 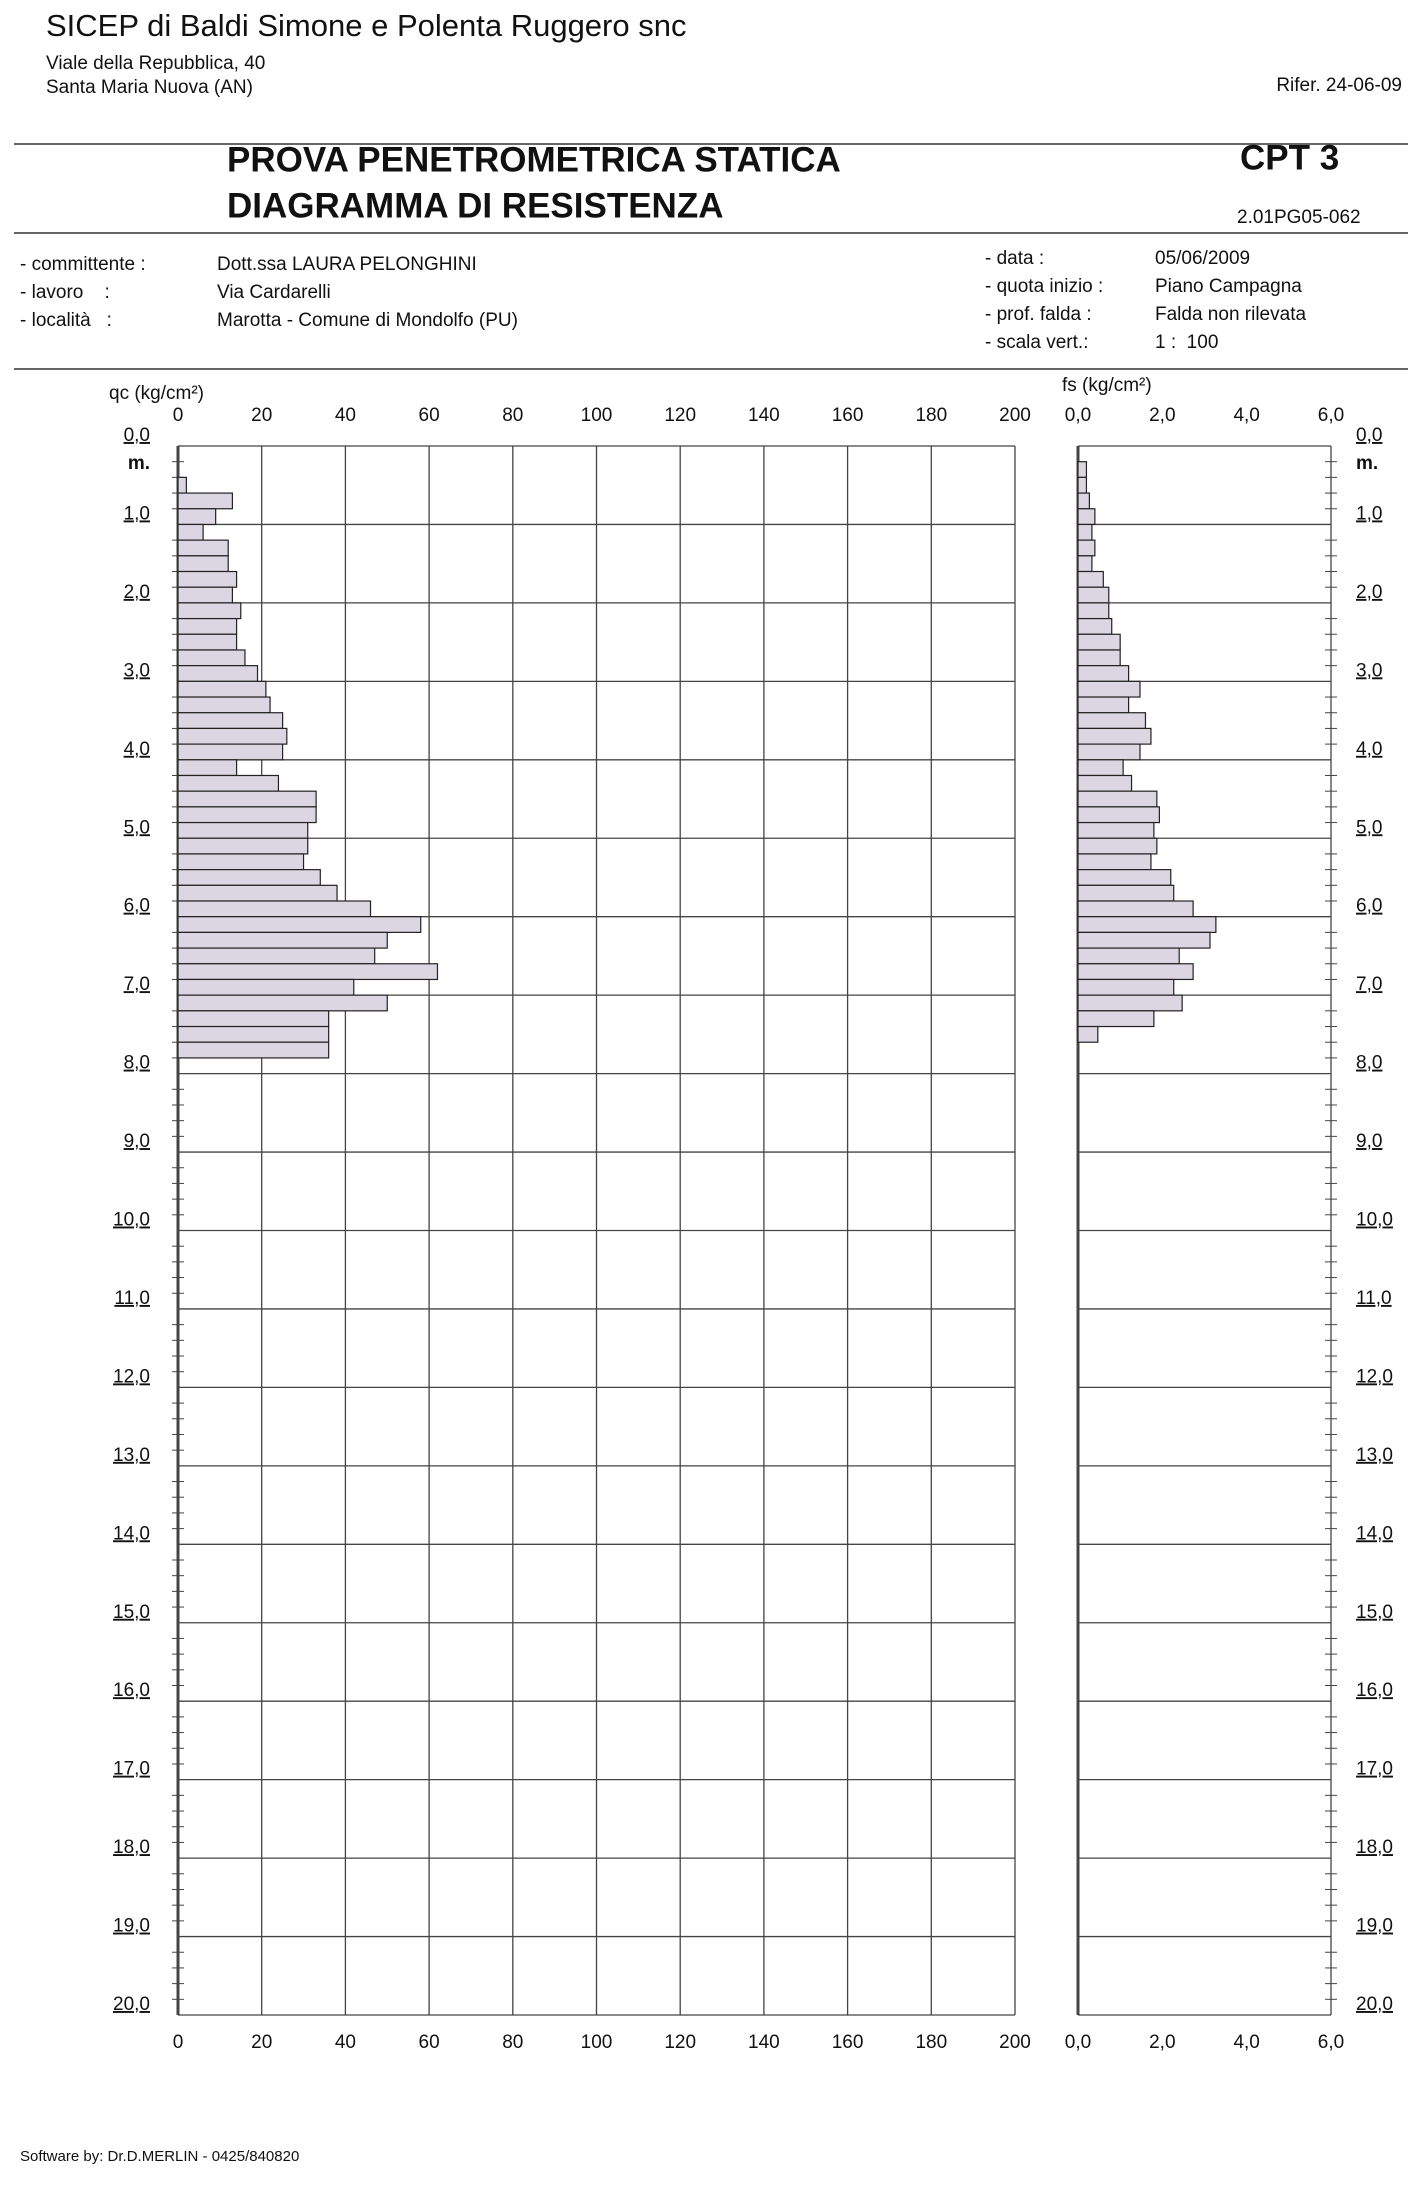 What do you see at coordinates (178, 2042) in the screenshot?
I see `x-tick-label: 0` at bounding box center [178, 2042].